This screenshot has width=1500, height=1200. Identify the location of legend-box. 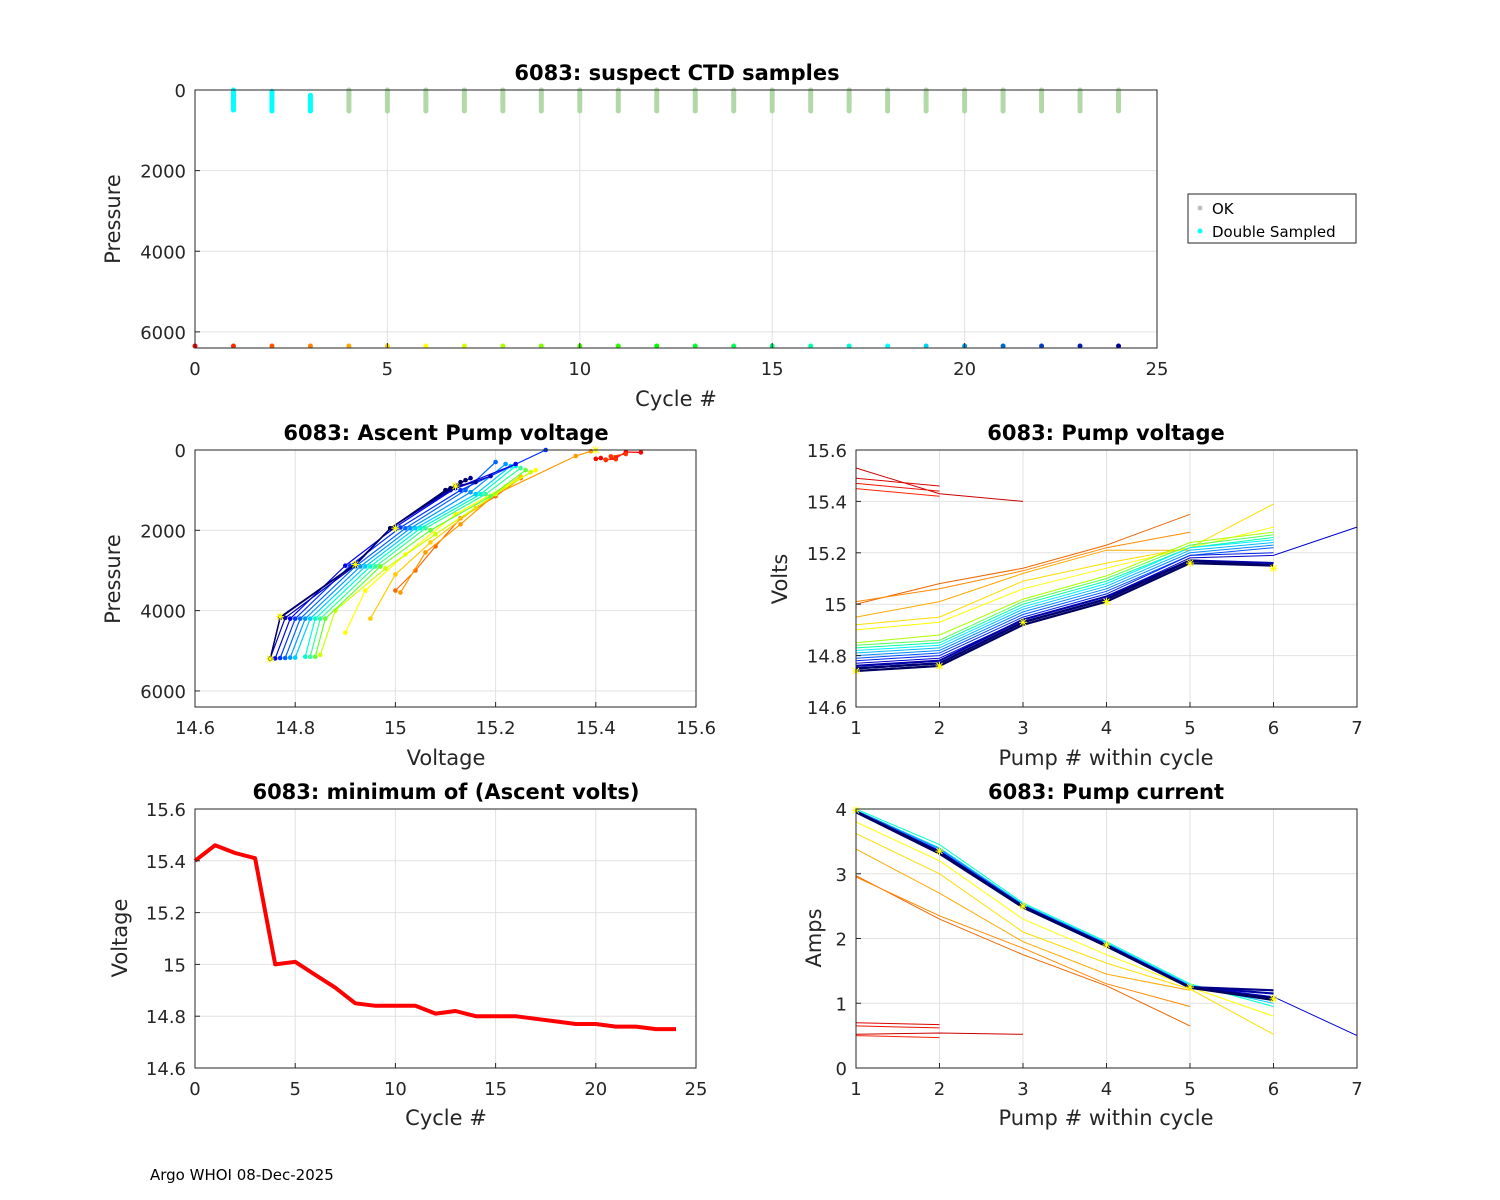
(1272, 218).